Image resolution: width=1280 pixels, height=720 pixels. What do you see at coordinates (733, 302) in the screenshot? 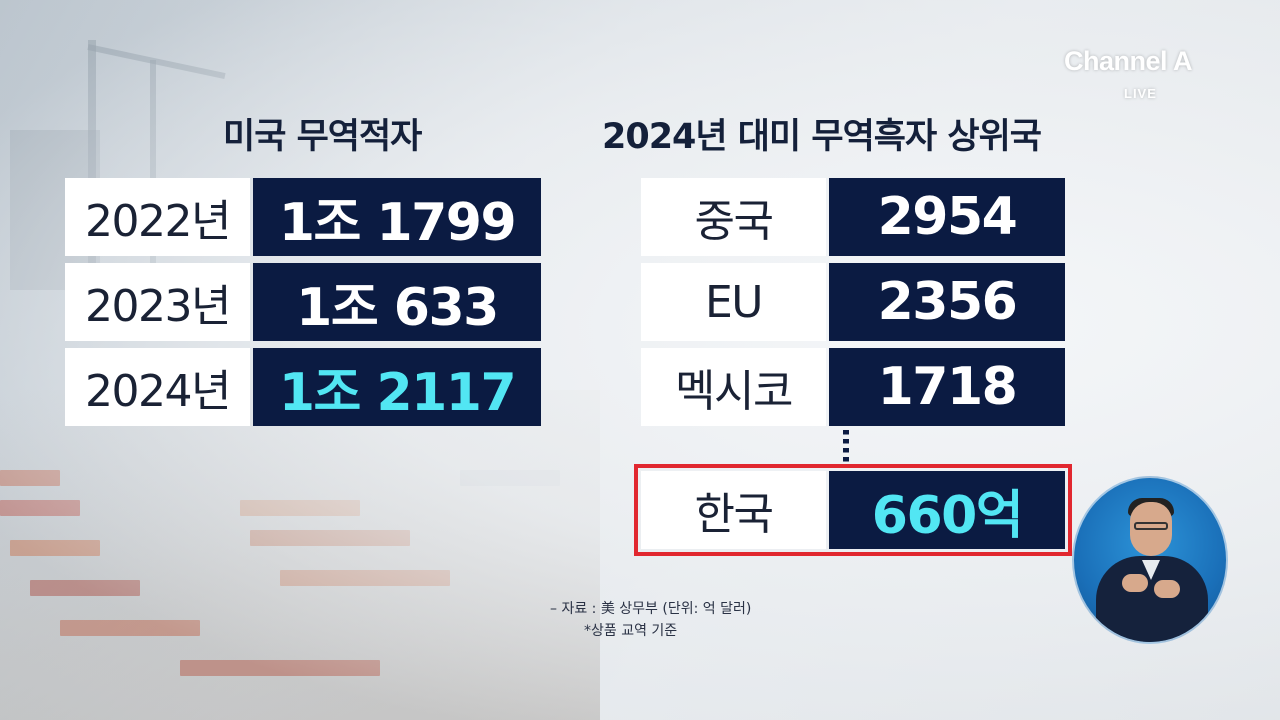
I see `country-label: EU` at bounding box center [733, 302].